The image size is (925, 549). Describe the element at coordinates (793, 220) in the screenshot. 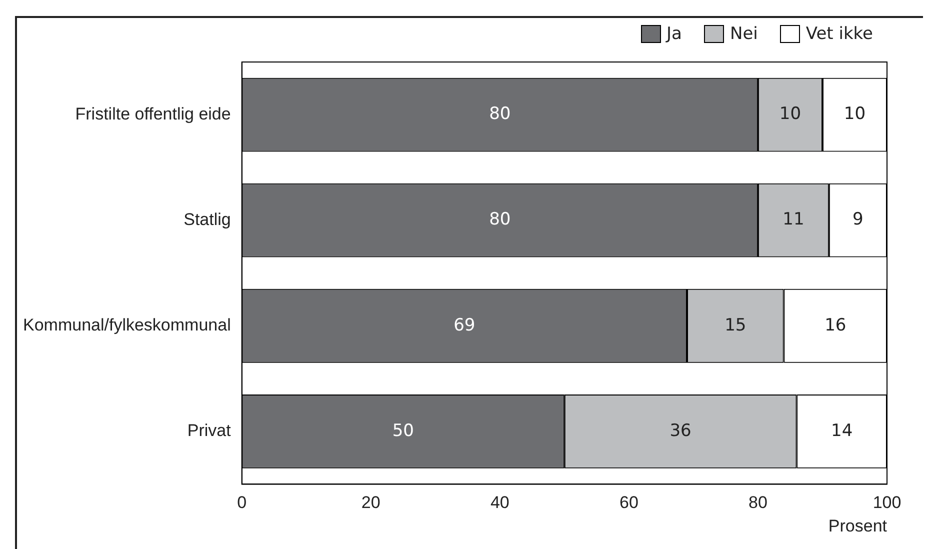

I see `data-label: 11` at that location.